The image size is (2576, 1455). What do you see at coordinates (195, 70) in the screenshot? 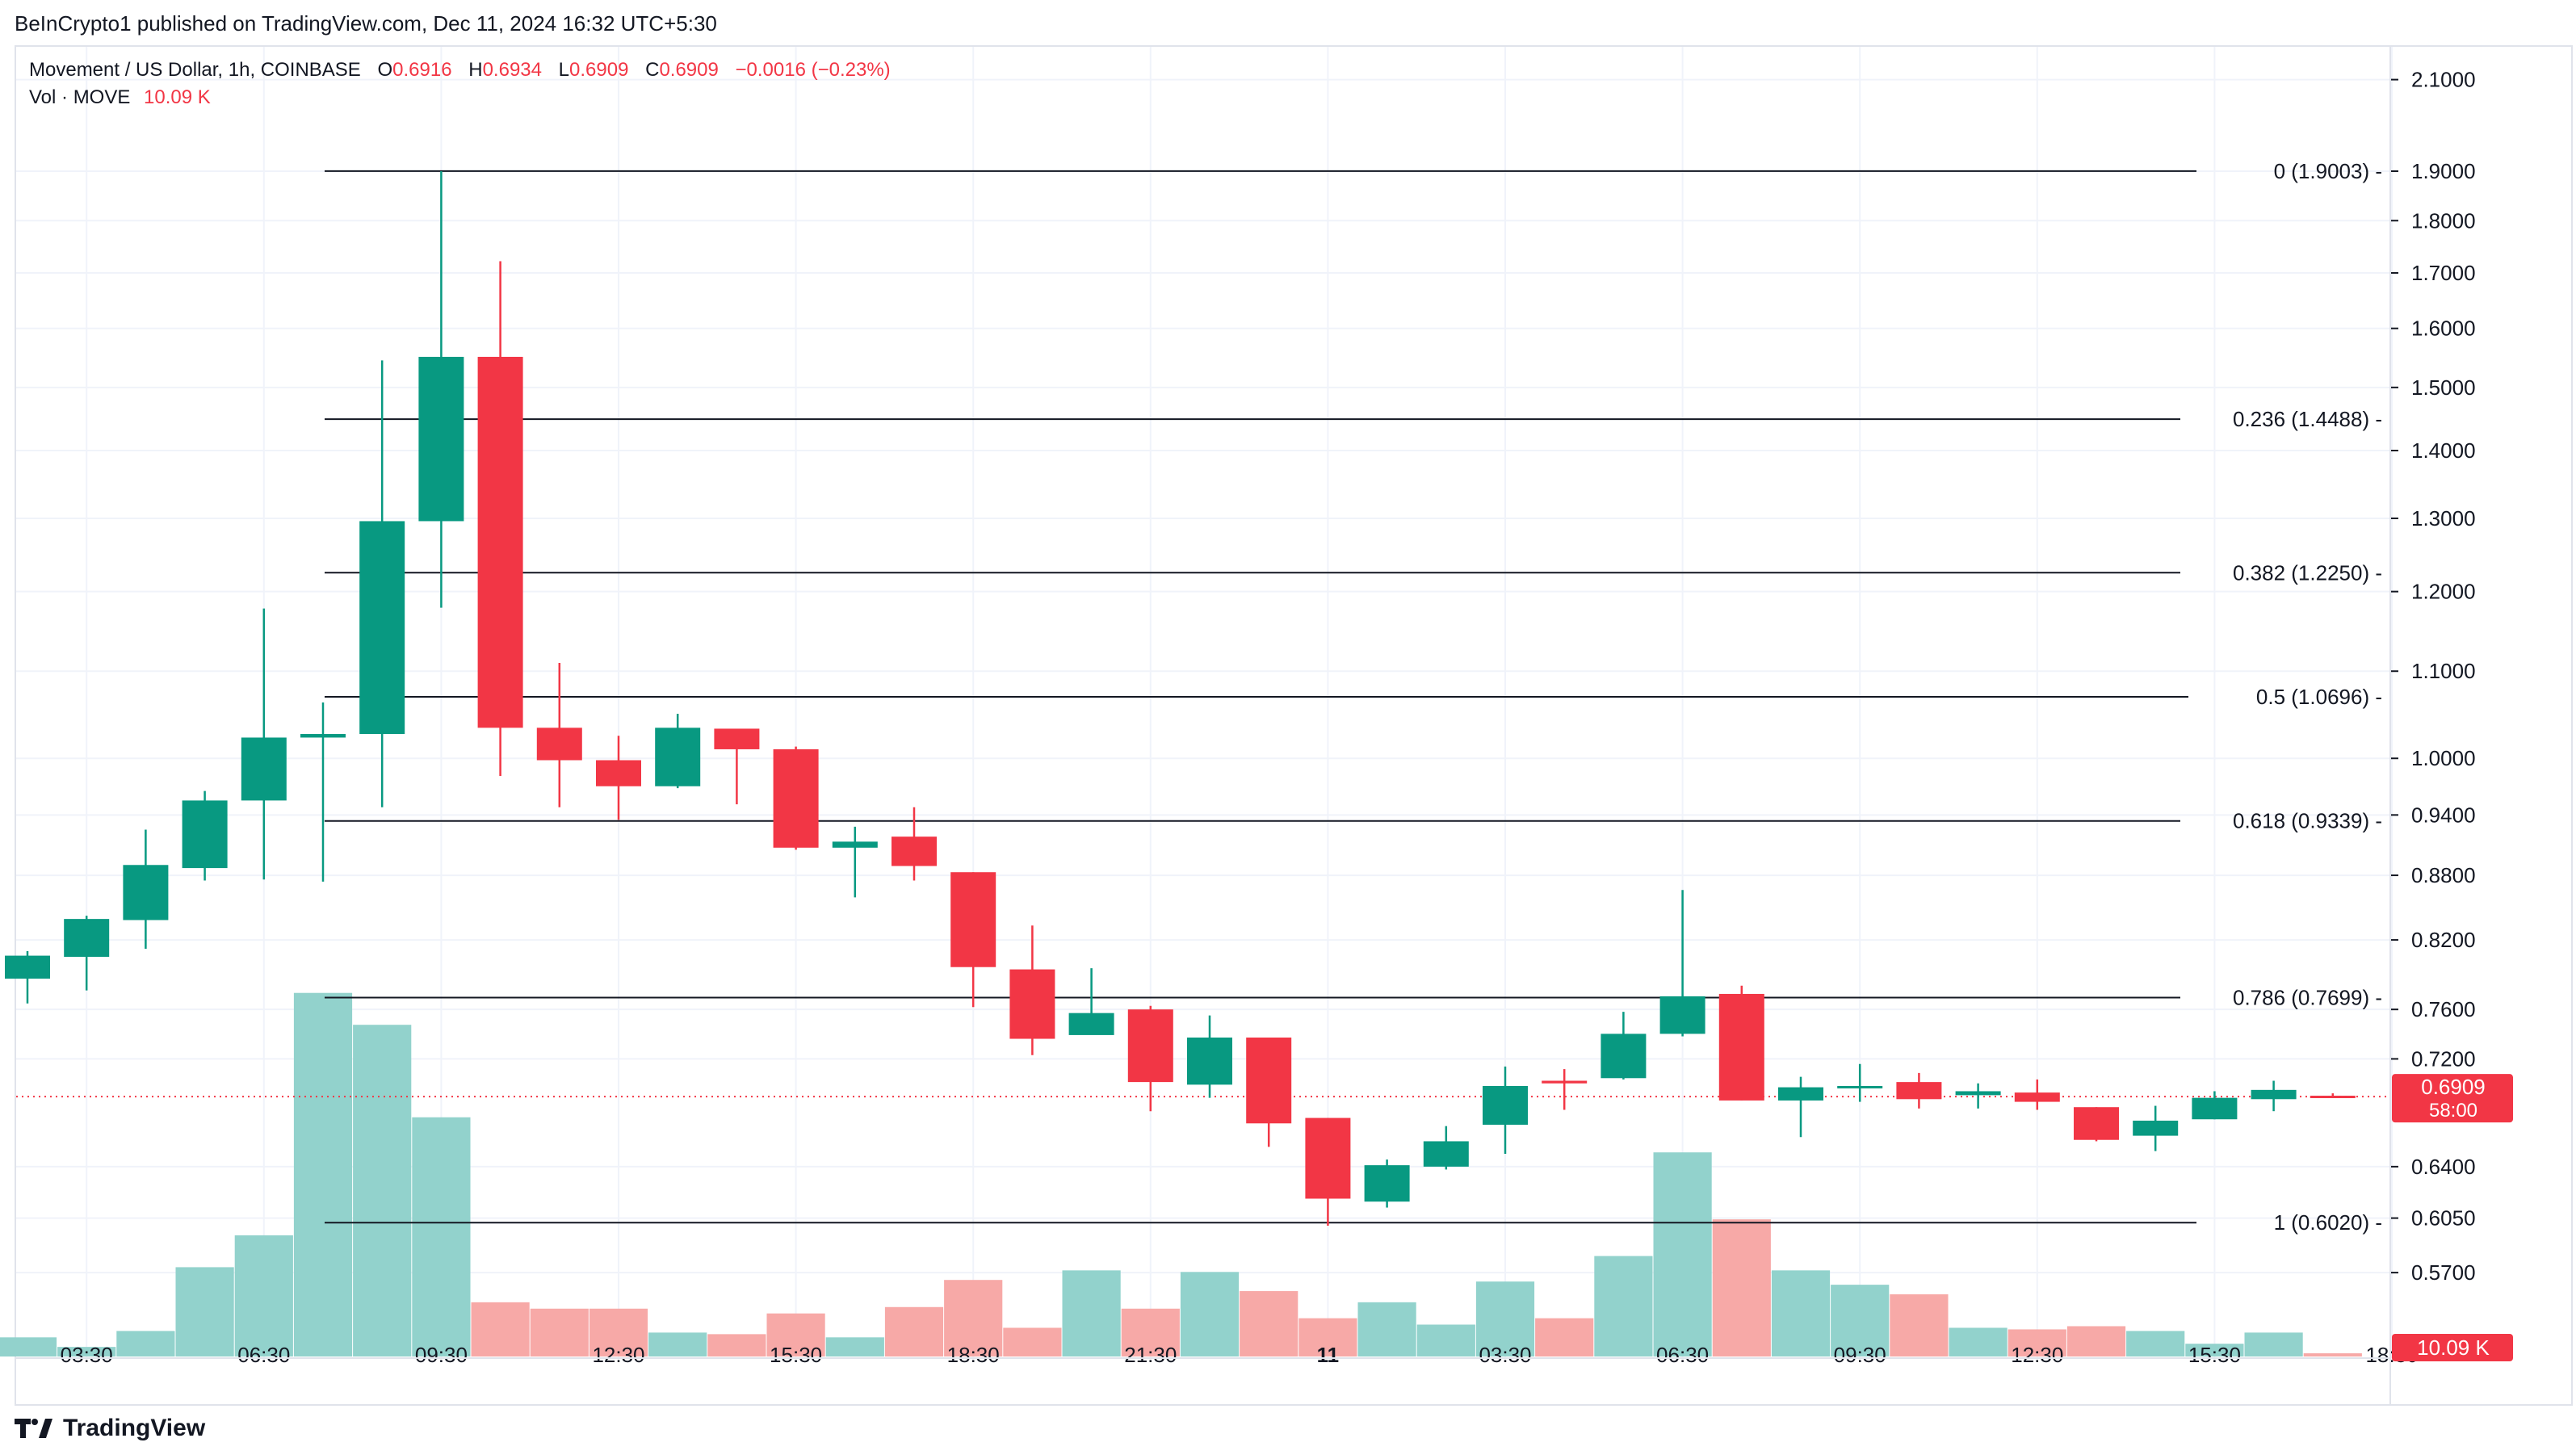
I see `symbol-title: Movement / US Dollar, 1h, COINBASE` at bounding box center [195, 70].